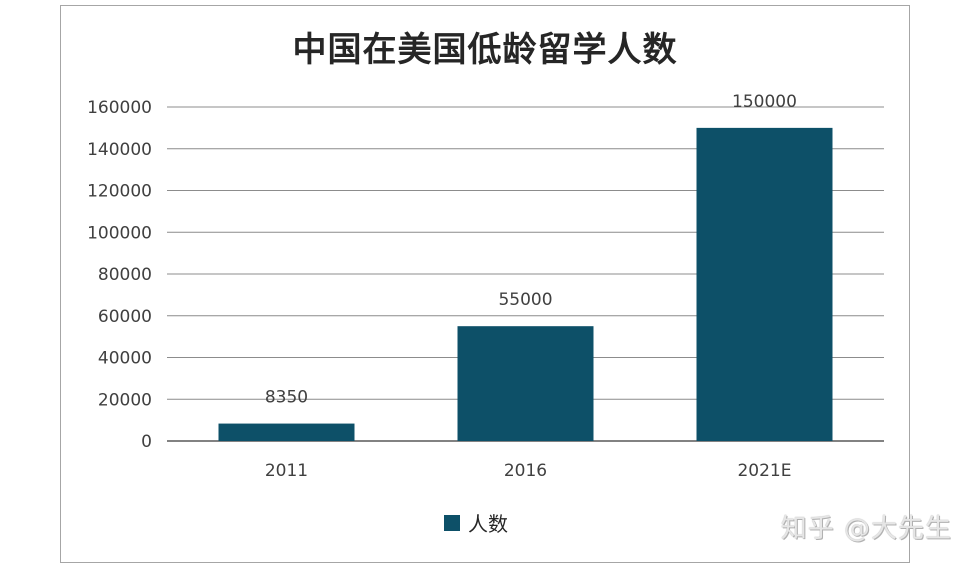  What do you see at coordinates (125, 275) in the screenshot?
I see `y-tick-label: 80000` at bounding box center [125, 275].